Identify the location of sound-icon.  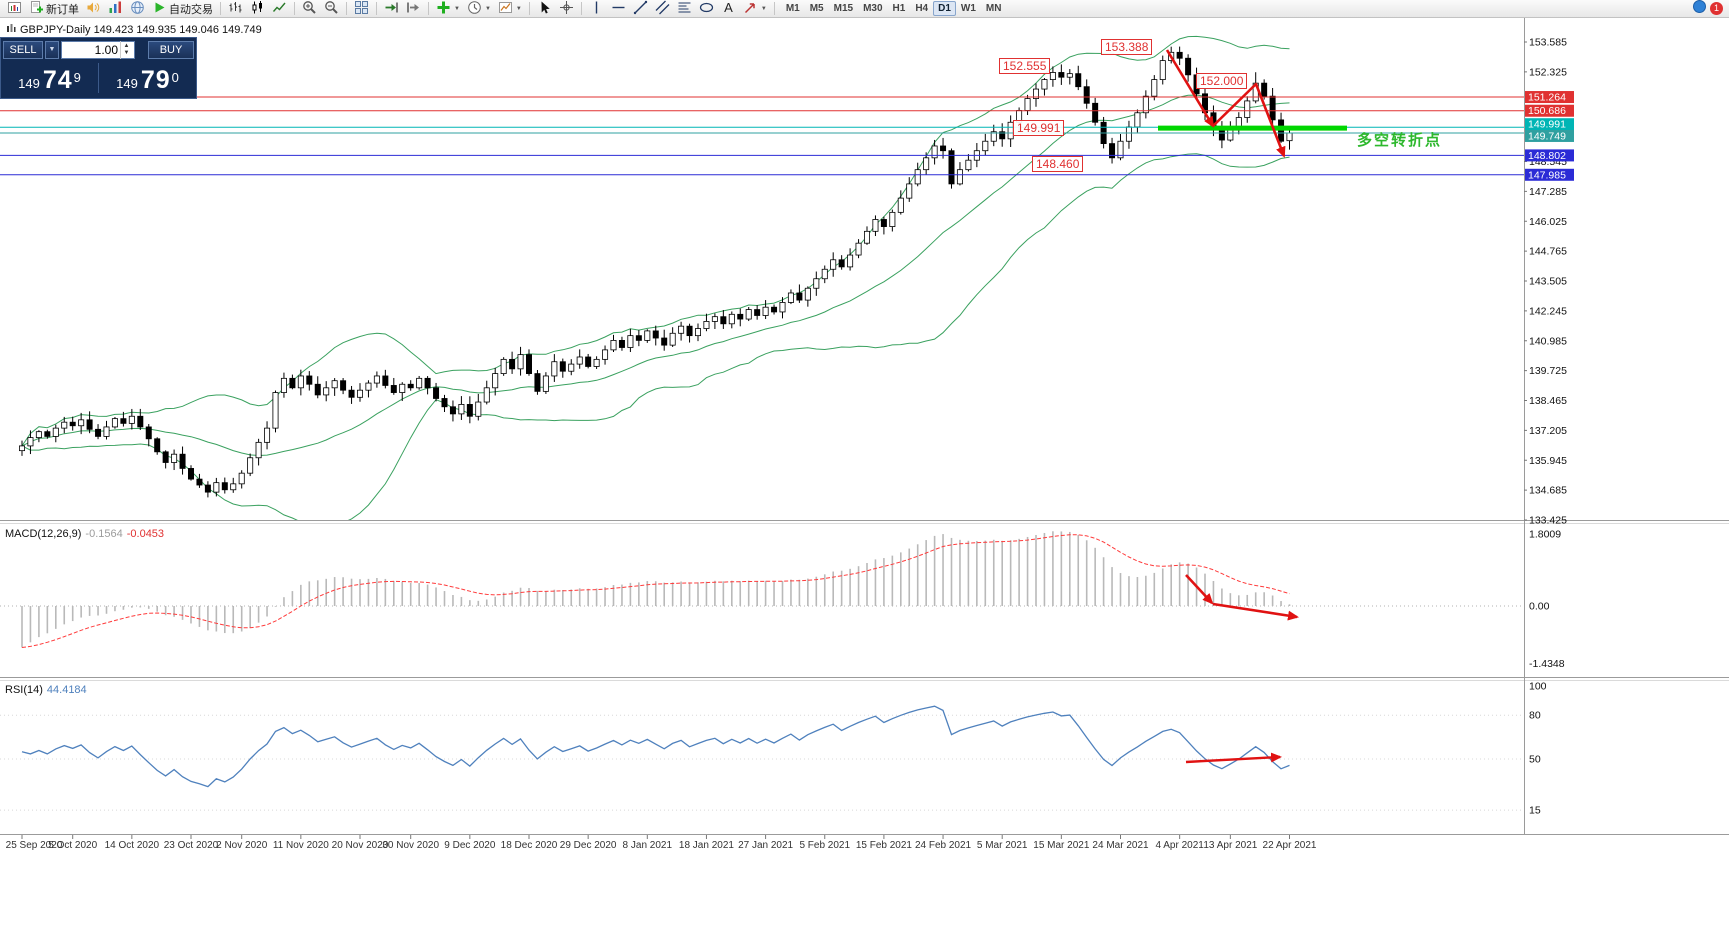
(93, 9).